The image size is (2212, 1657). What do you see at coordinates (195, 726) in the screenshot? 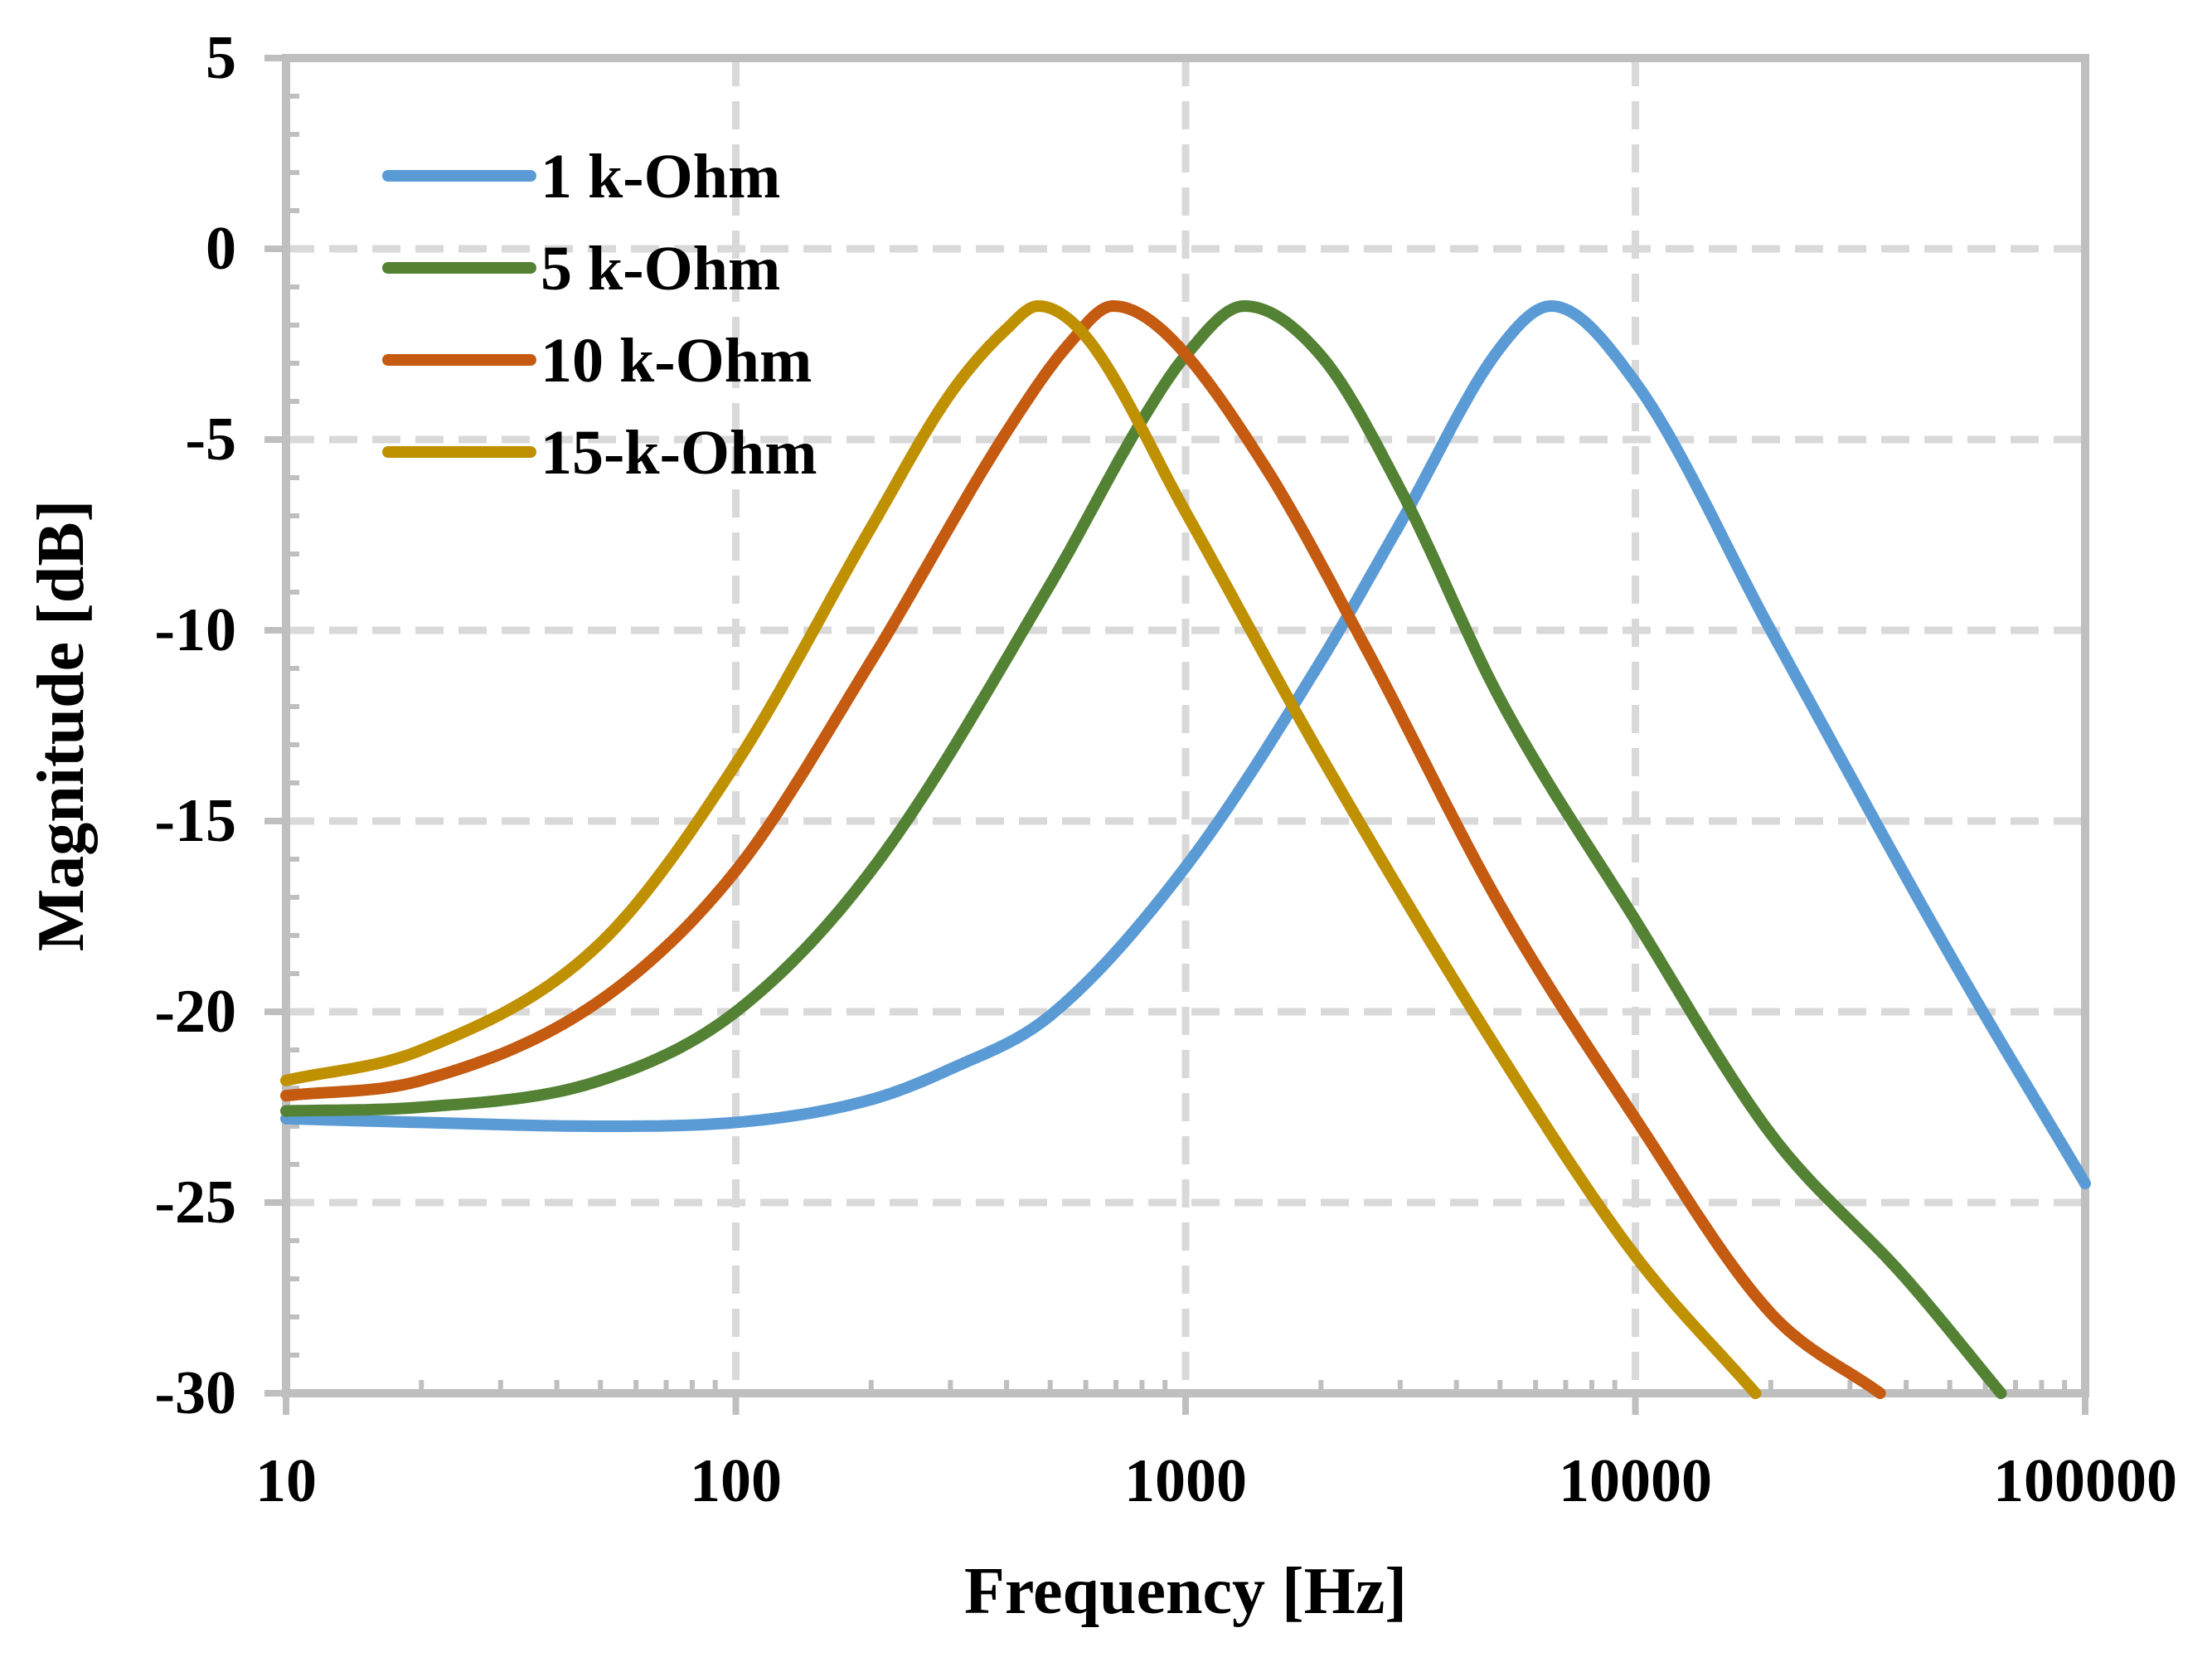
I see `y-tick-labels: 5 0 -5 -10 -15 -20 -25 -30` at bounding box center [195, 726].